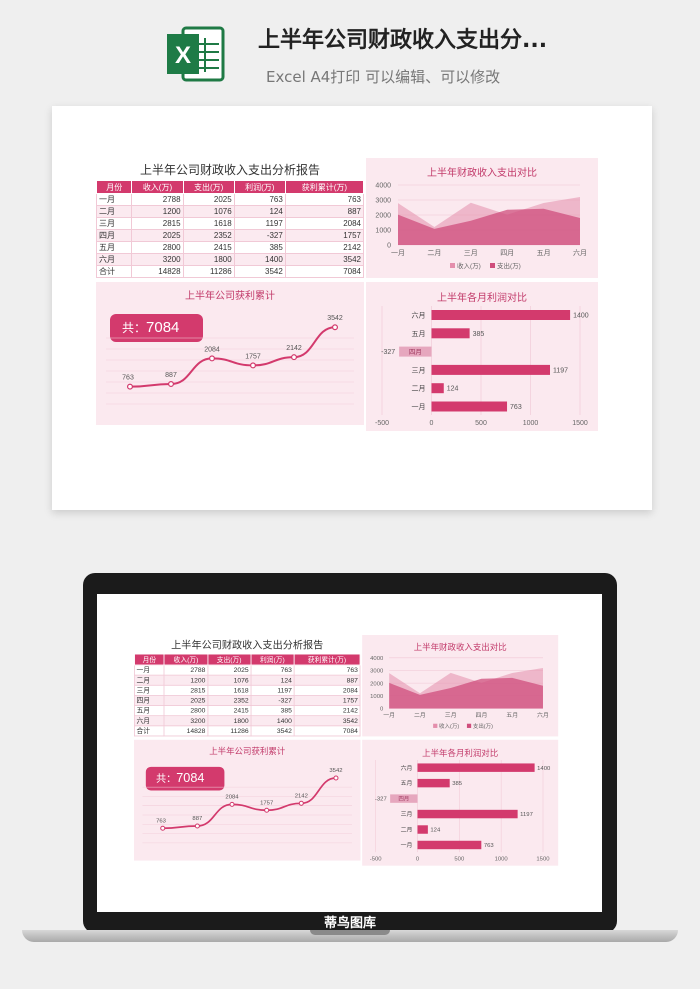 This screenshot has height=989, width=700. I want to click on x-tick-label: 三月, so click(471, 253).